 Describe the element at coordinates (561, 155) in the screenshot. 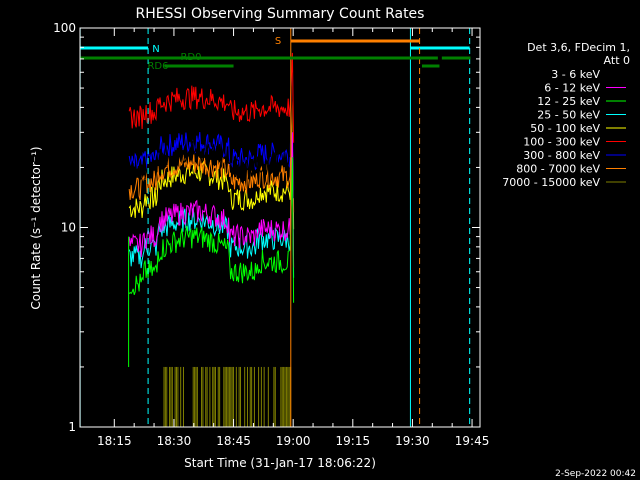

I see `legend-label: 300 - 800 keV` at that location.